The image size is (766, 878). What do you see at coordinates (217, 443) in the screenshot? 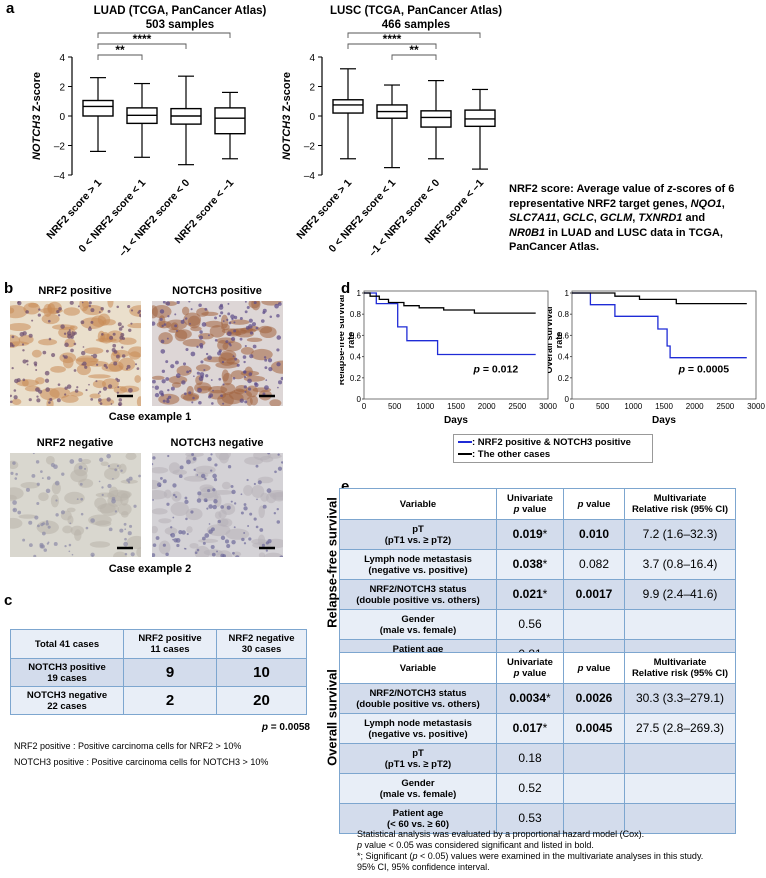
I see `label-notch3-negative: NOTCH3 negative` at bounding box center [217, 443].